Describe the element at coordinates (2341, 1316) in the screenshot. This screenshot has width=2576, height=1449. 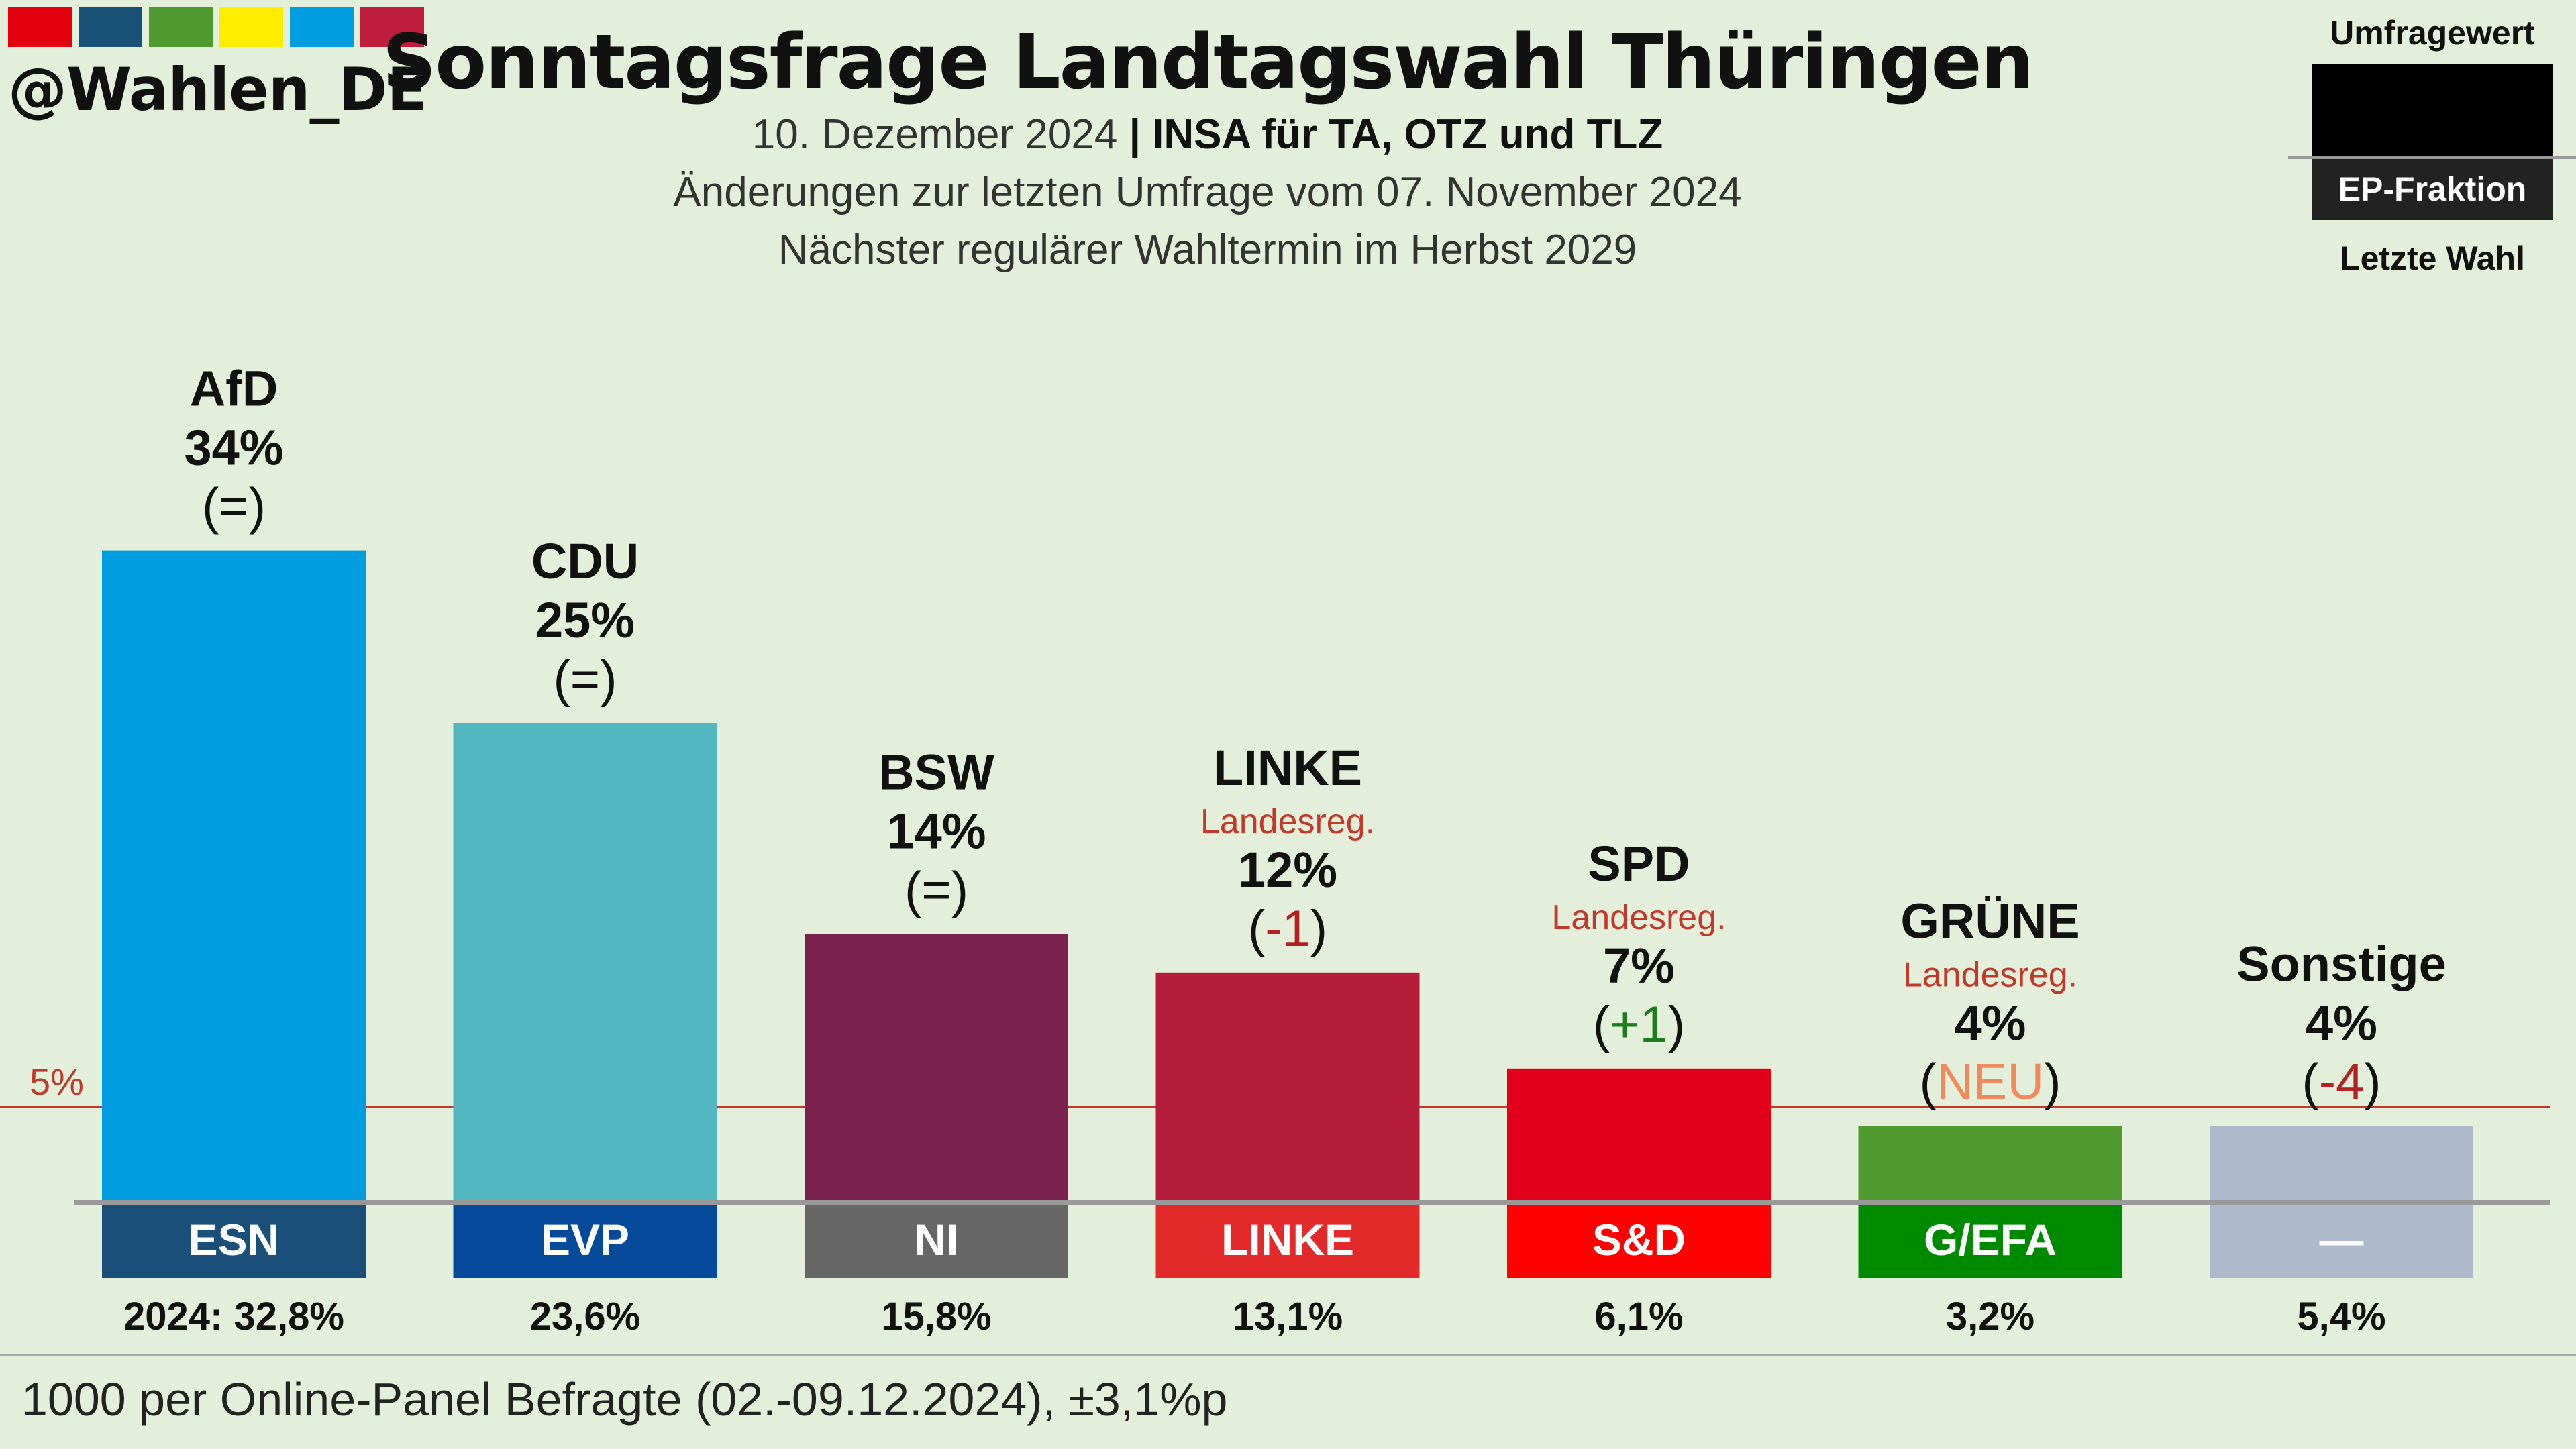
I see `last-election-6: 5,4%` at that location.